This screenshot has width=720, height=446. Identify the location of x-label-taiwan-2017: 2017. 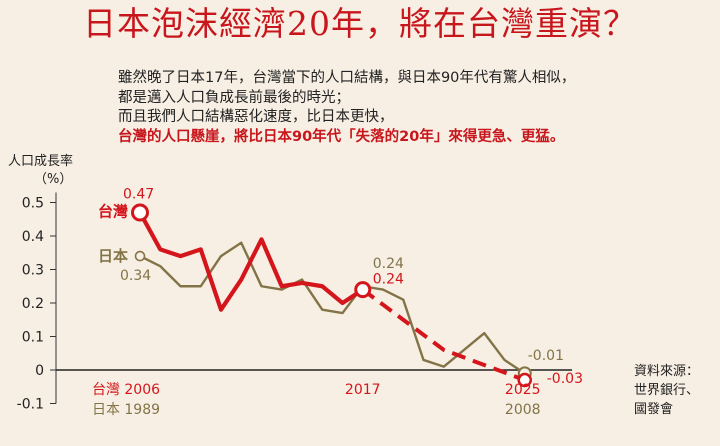
(363, 390).